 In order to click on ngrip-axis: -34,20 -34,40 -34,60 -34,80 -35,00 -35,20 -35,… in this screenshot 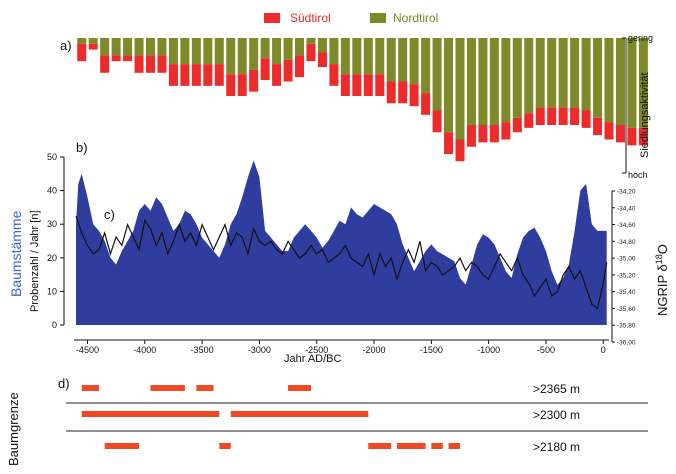, I will do `click(623, 268)`.